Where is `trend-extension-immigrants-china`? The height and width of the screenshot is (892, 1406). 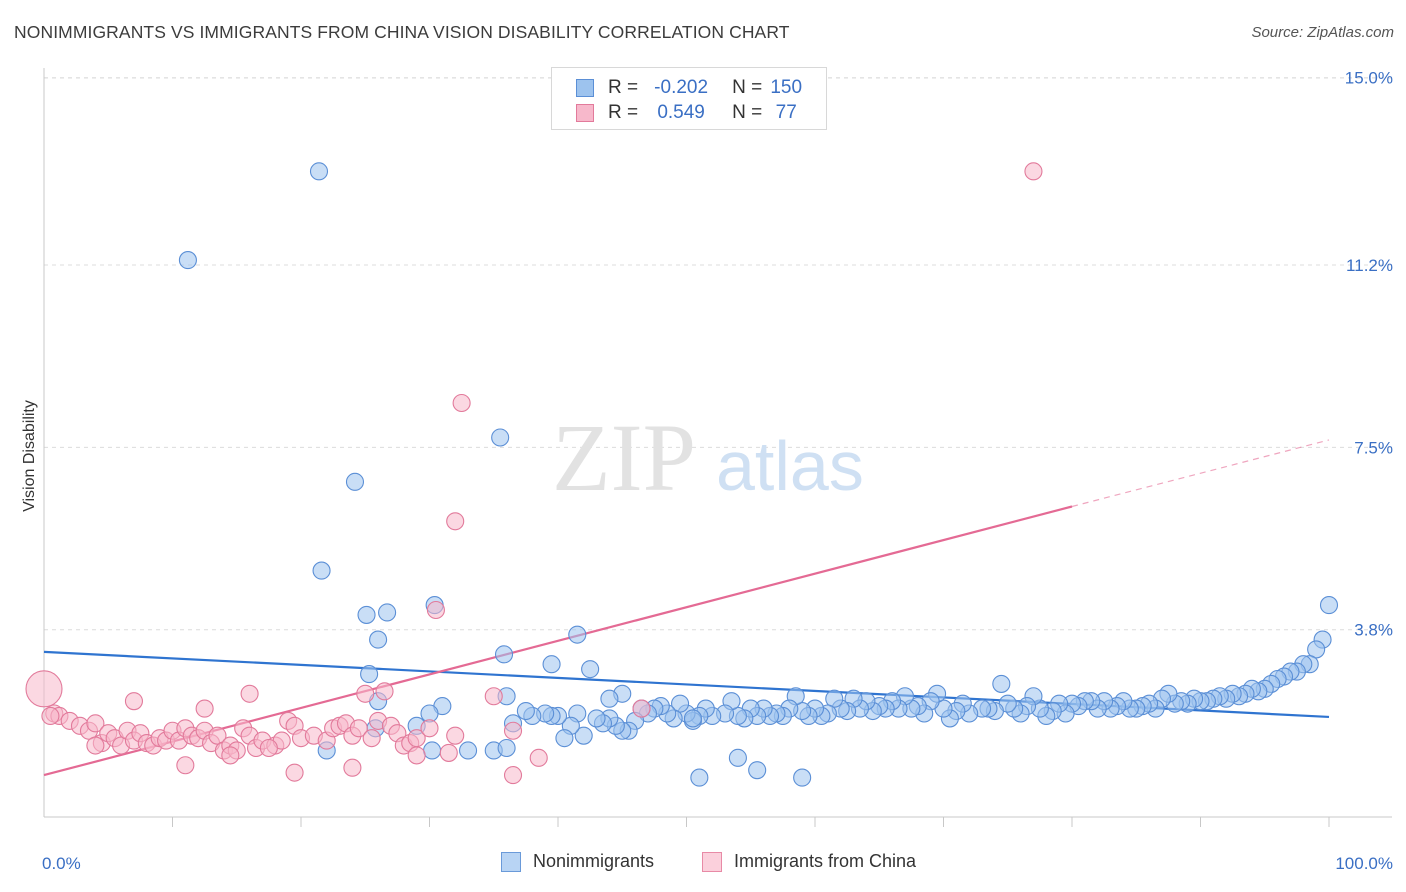
trend-extension-immigrants-china is located at coordinates (1200, 473).